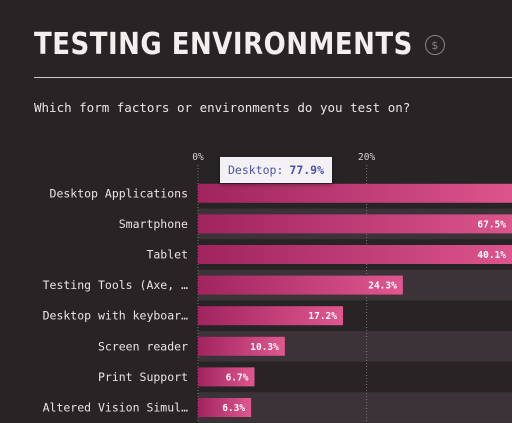 The image size is (512, 423). Describe the element at coordinates (233, 408) in the screenshot. I see `value-label: 6.3%` at that location.